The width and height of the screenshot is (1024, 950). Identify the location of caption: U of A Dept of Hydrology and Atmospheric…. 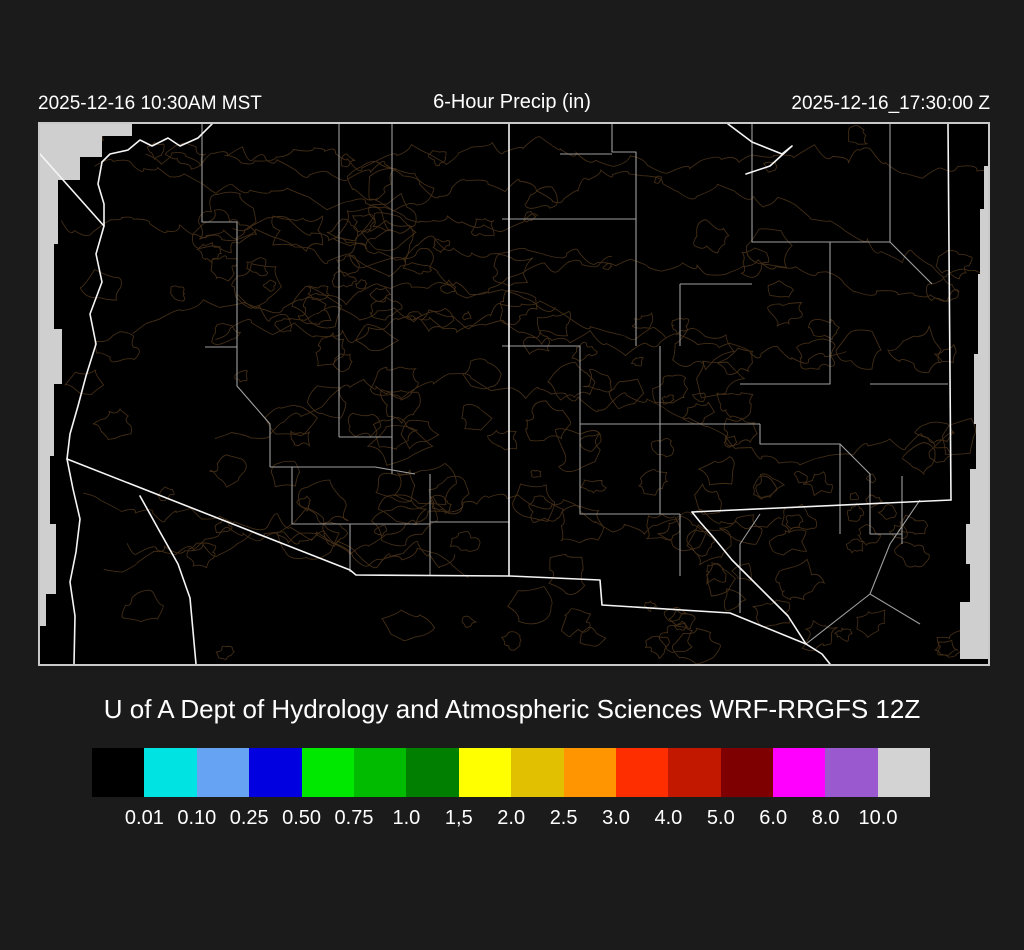
(512, 709).